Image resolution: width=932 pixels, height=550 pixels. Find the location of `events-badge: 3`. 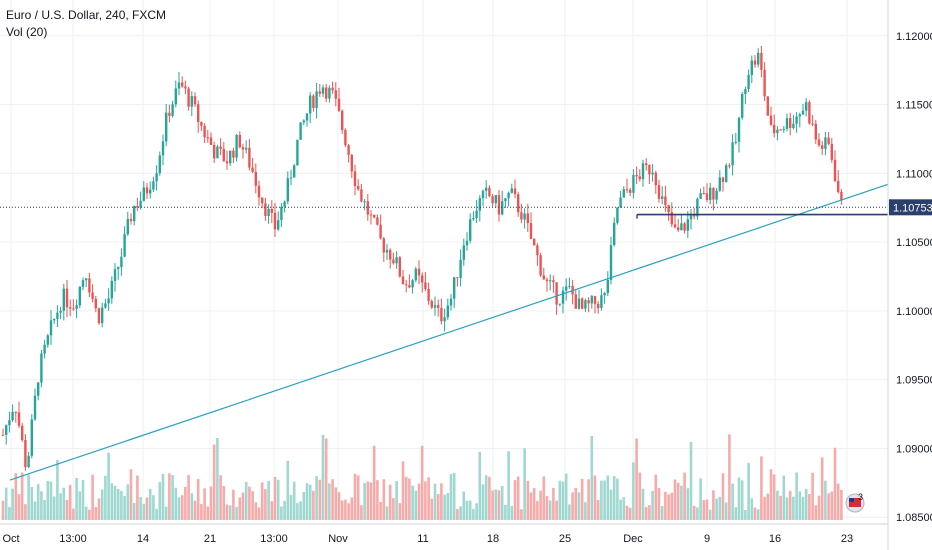

events-badge: 3 is located at coordinates (855, 502).